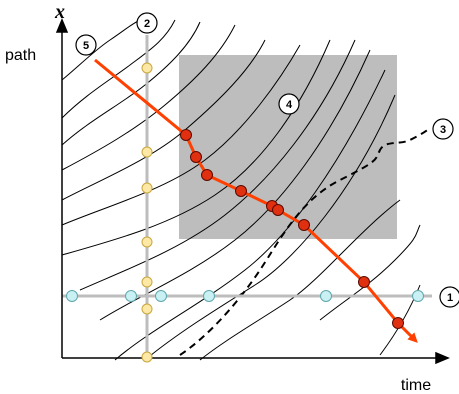  Describe the element at coordinates (59, 12) in the screenshot. I see `y-axis-symbol: x` at that location.